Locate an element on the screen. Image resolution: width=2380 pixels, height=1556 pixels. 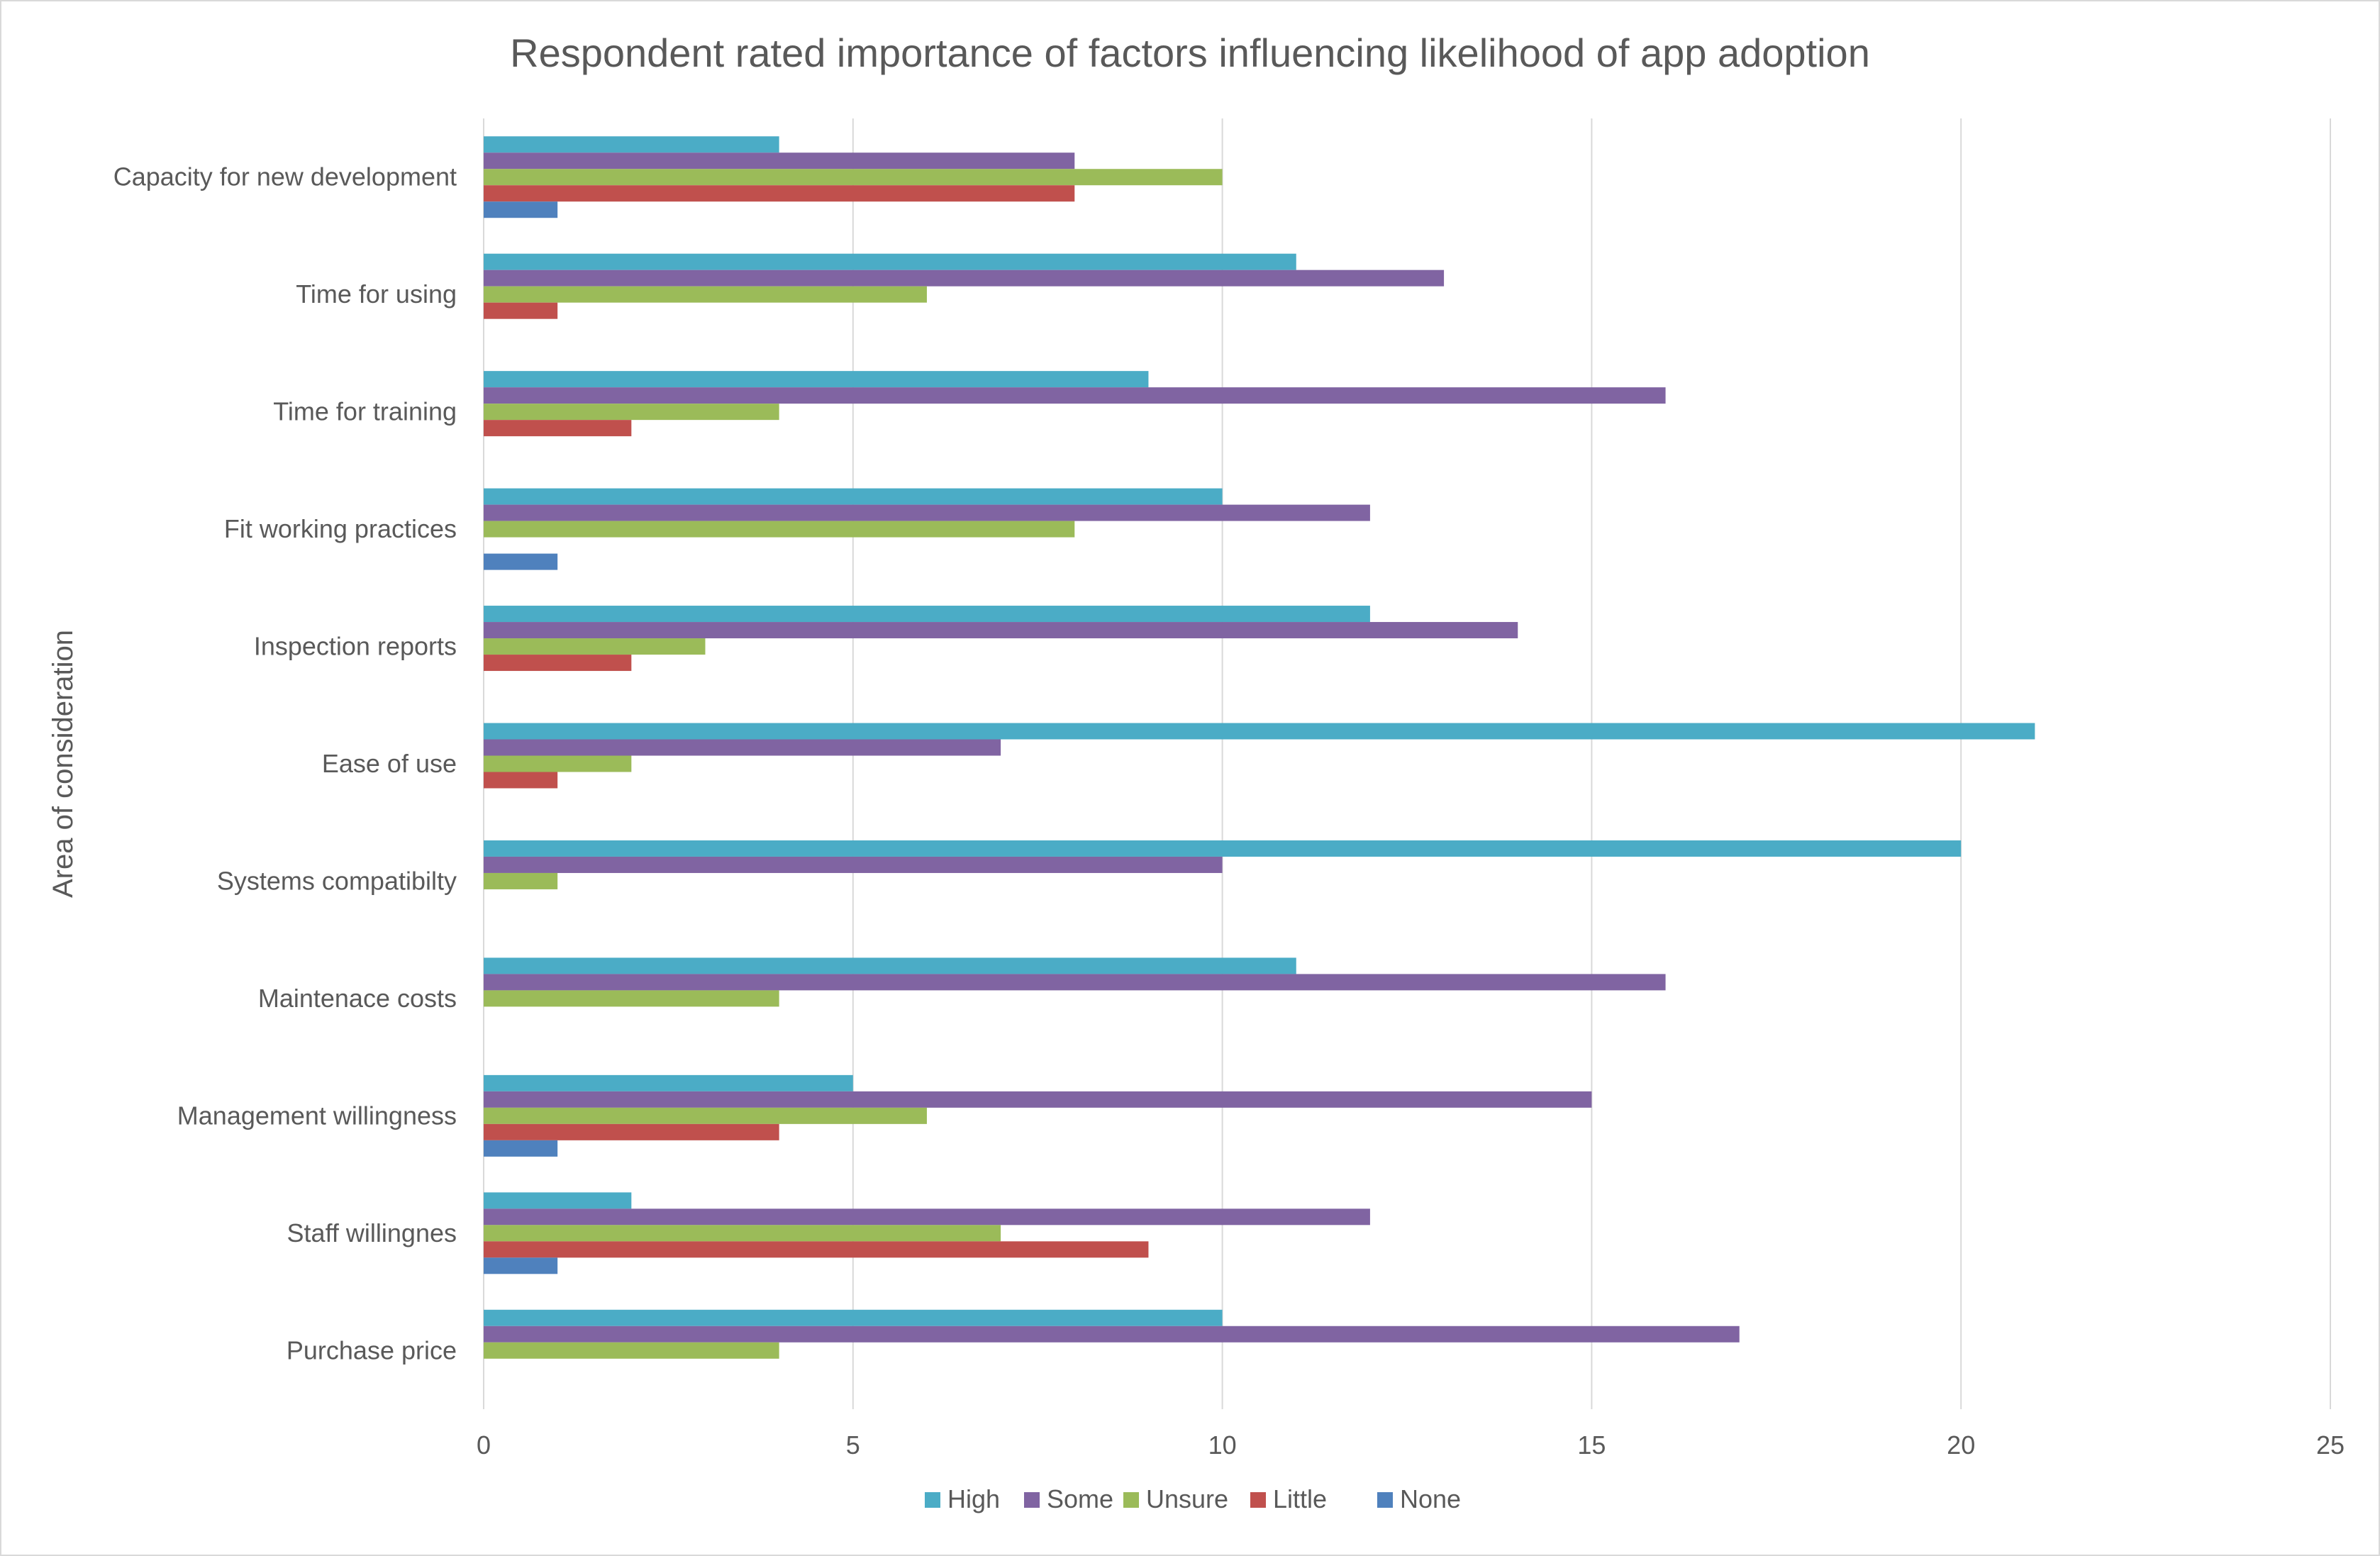
legend-label: Unsure is located at coordinates (1187, 1498).